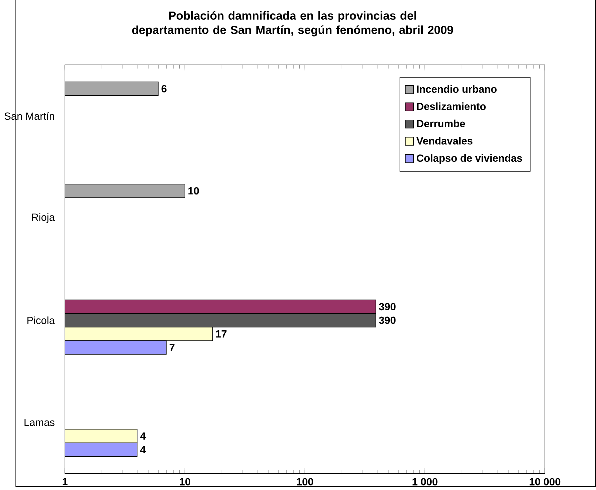 The width and height of the screenshot is (596, 490). What do you see at coordinates (221, 334) in the screenshot?
I see `data-label: 17` at bounding box center [221, 334].